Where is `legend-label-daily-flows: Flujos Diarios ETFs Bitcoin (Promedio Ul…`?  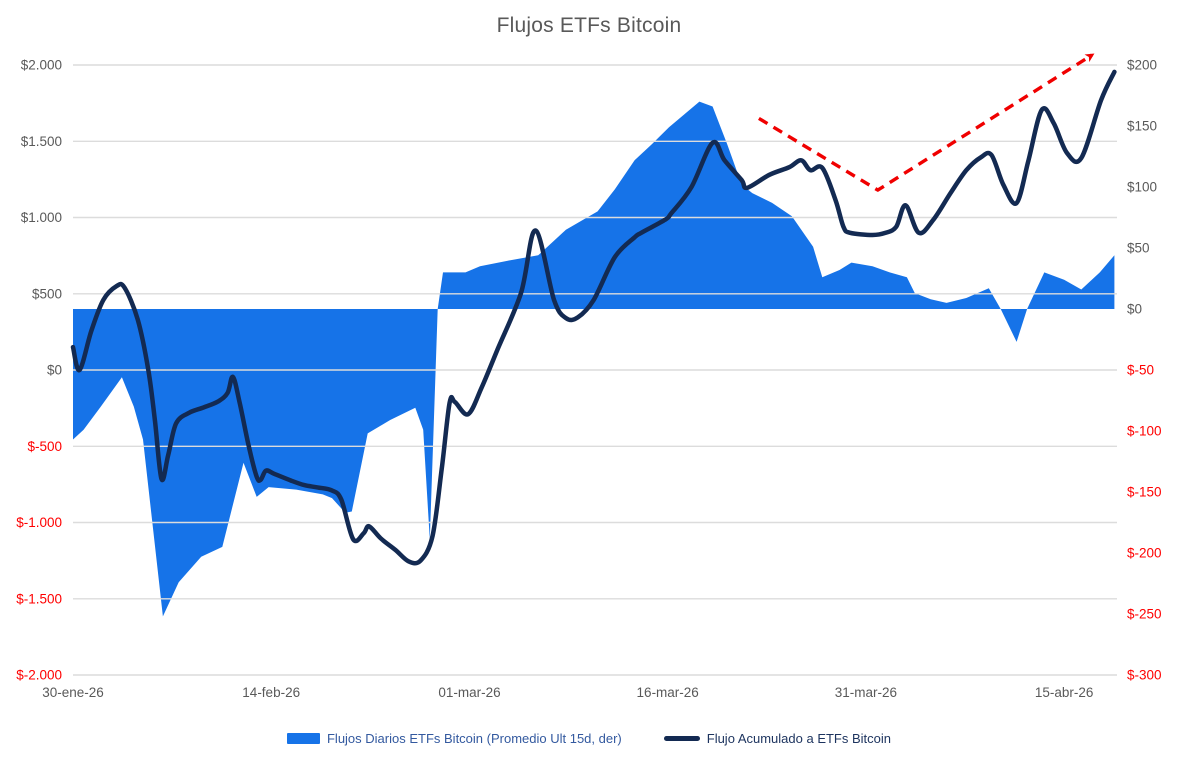 legend-label-daily-flows: Flujos Diarios ETFs Bitcoin (Promedio Ul… is located at coordinates (474, 738).